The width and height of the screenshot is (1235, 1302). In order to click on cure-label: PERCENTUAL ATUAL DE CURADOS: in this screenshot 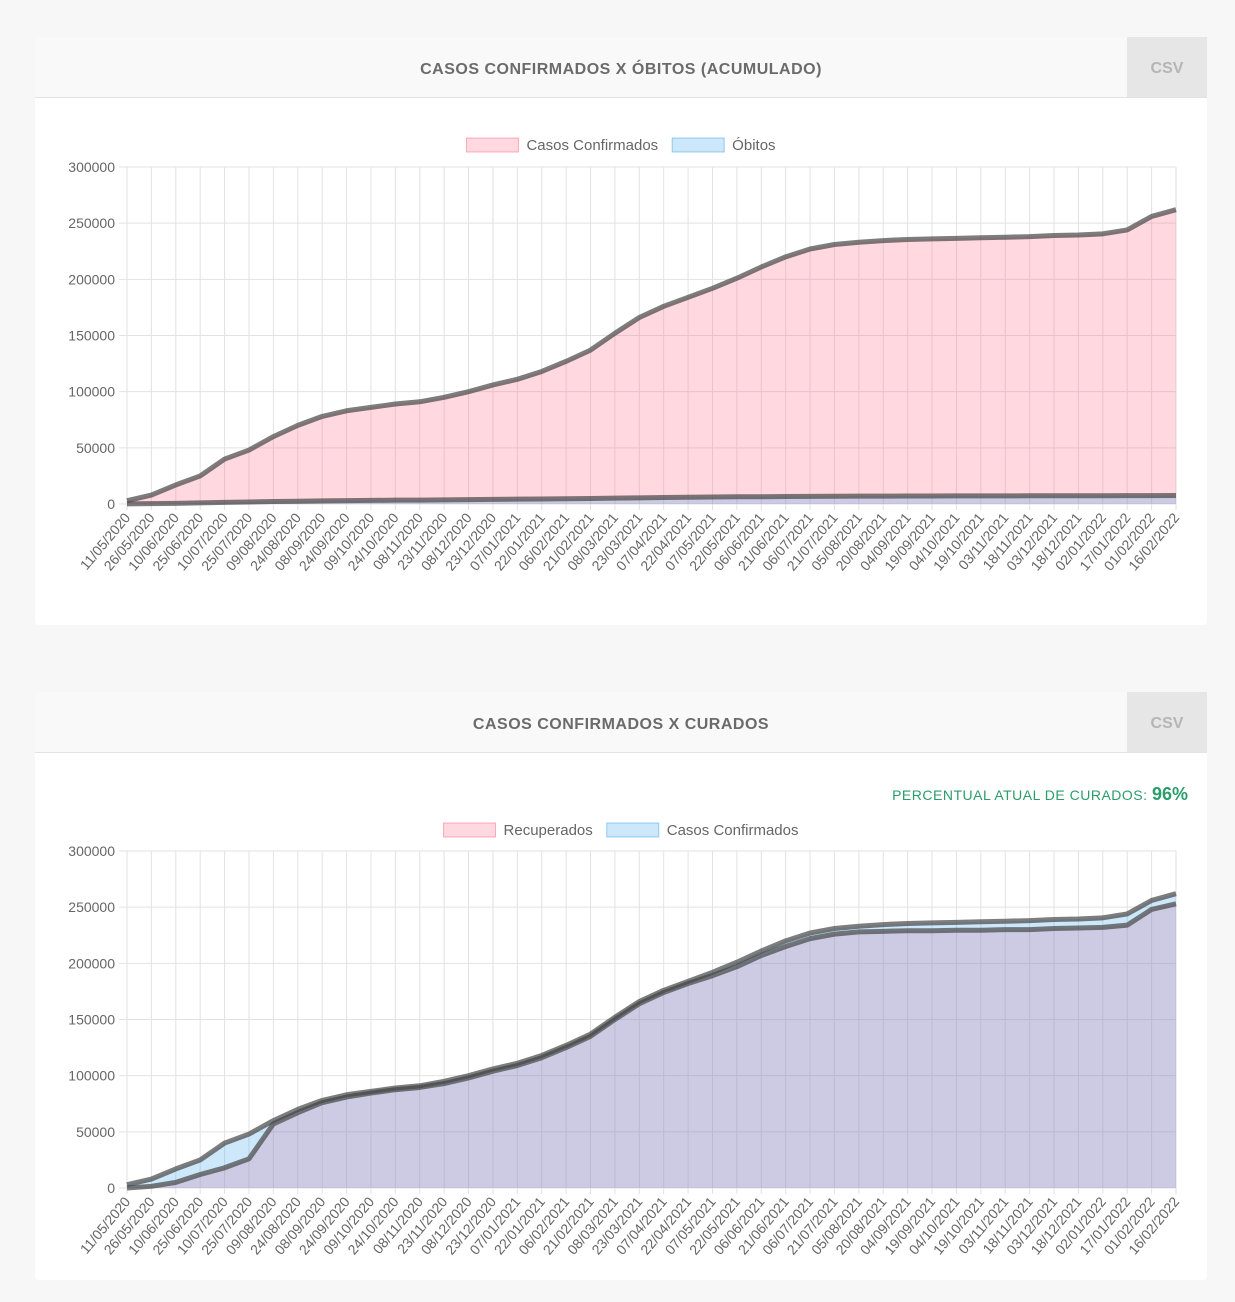, I will do `click(1019, 795)`.